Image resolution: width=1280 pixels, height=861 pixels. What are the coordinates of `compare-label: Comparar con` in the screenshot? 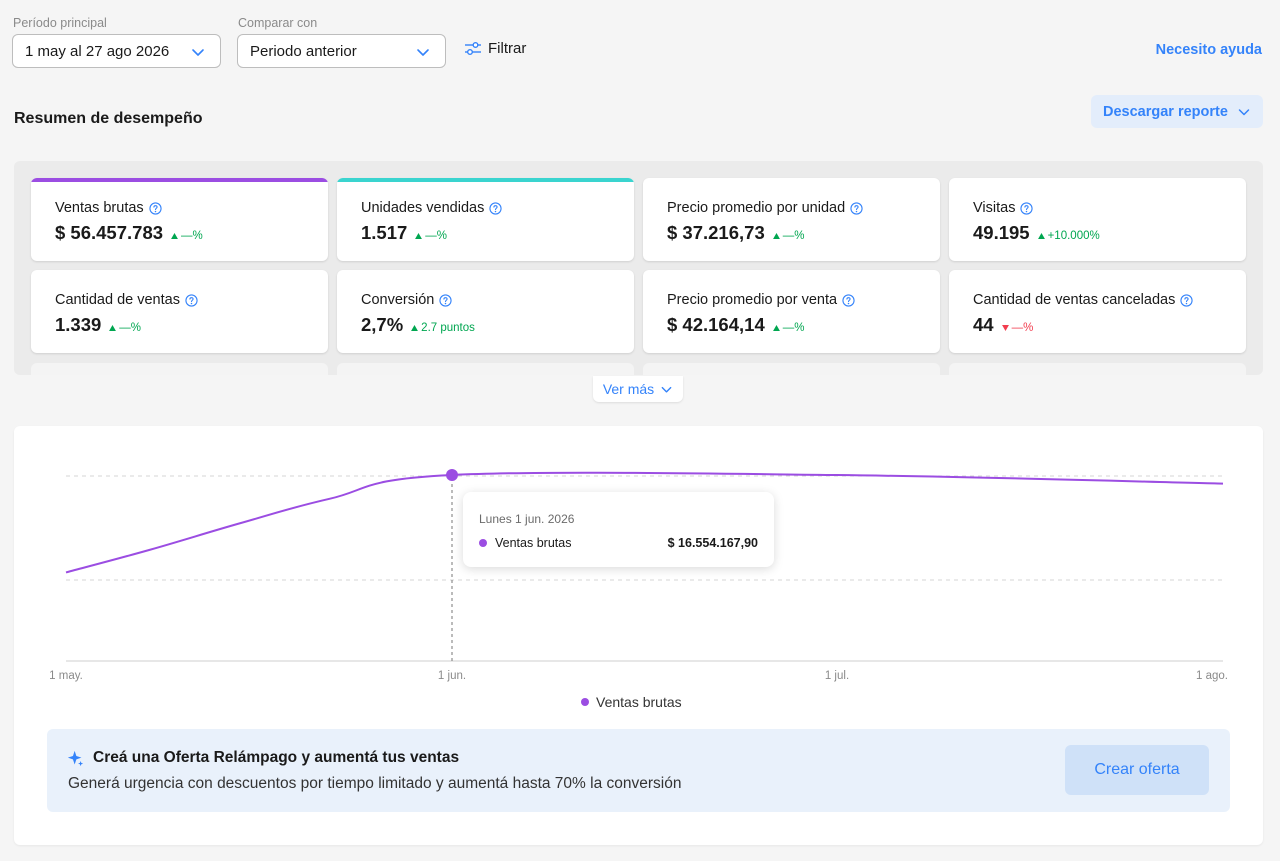 It's located at (278, 23).